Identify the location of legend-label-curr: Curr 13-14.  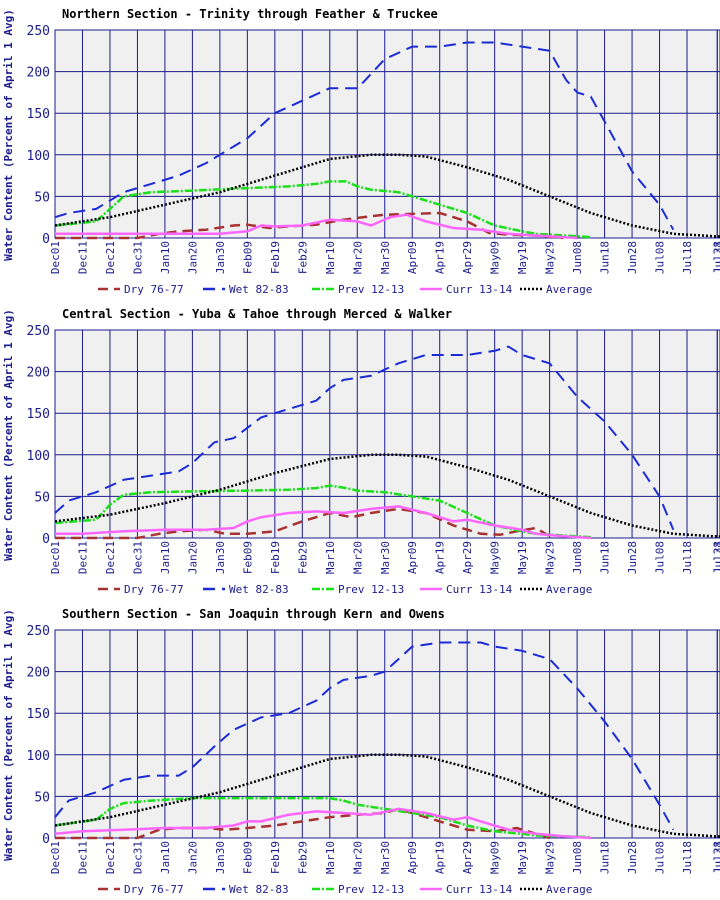
(479, 889).